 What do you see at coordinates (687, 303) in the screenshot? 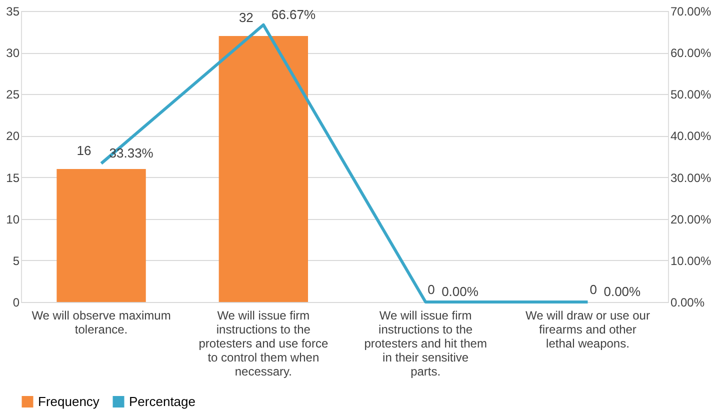
I see `y2-tick-label: 0.00%` at bounding box center [687, 303].